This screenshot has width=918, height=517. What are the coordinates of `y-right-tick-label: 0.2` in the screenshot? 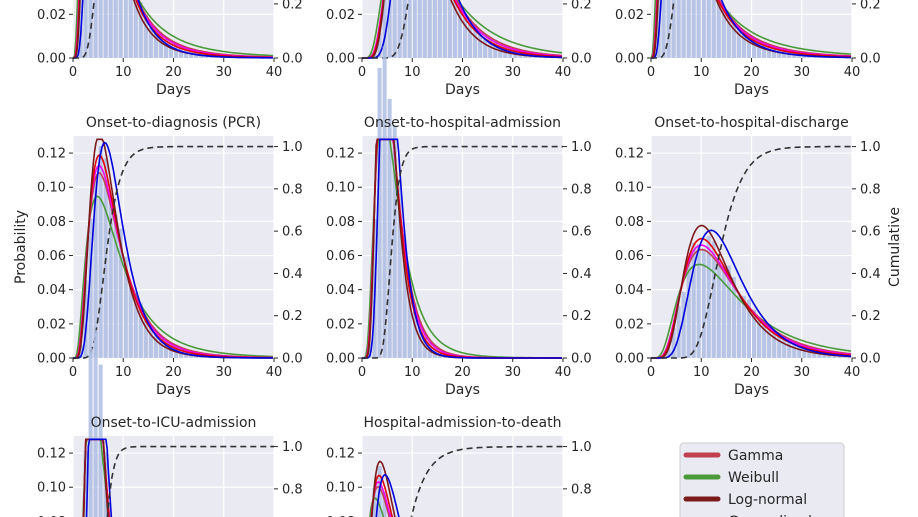 It's located at (581, 6).